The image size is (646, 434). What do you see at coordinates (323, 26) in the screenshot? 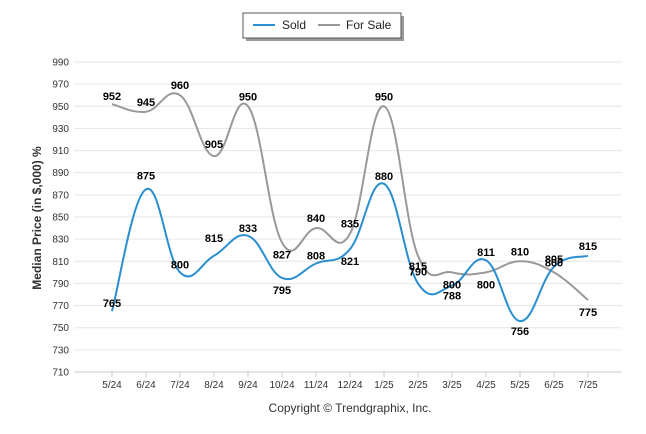
I see `legend: Sold For Sale` at bounding box center [323, 26].